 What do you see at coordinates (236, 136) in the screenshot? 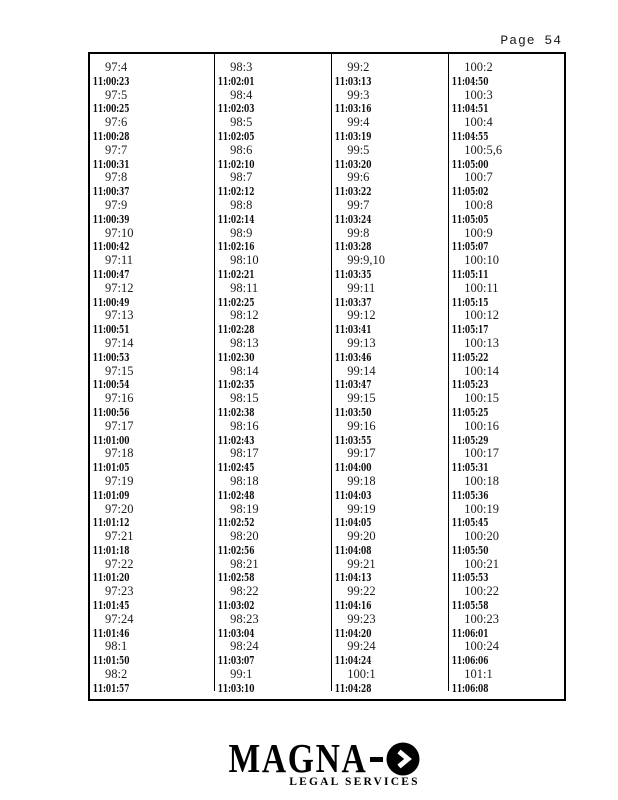
I see `timestamp: 11:02:05` at bounding box center [236, 136].